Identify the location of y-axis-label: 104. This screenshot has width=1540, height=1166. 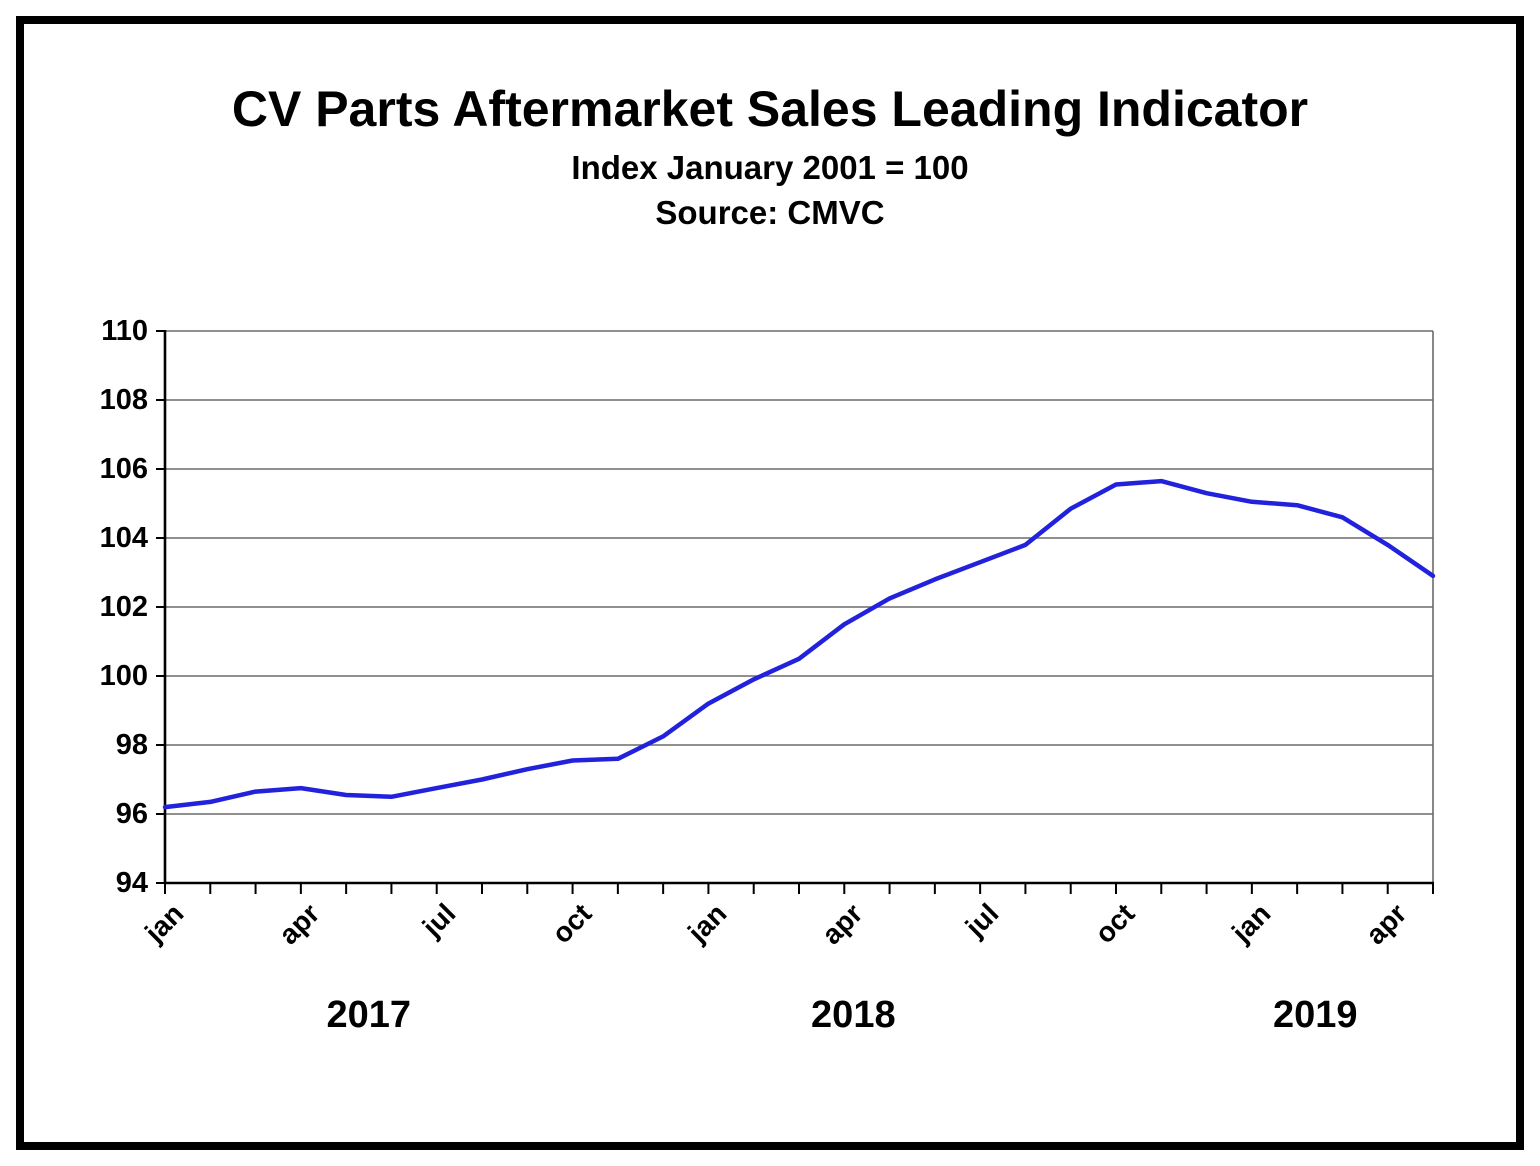
(123, 538).